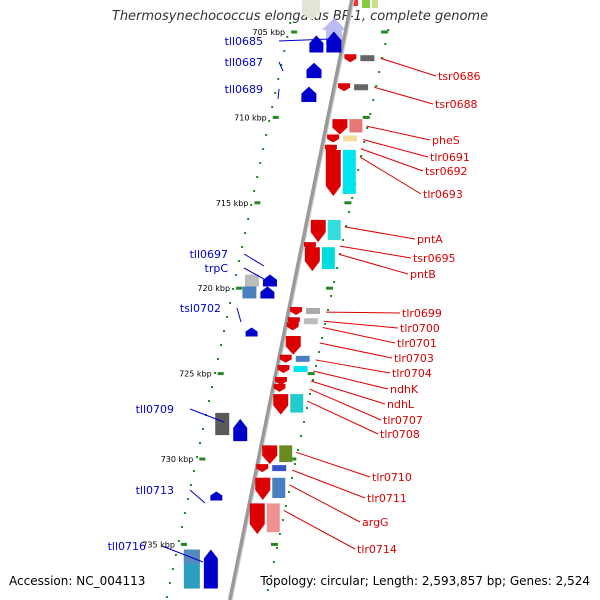 The height and width of the screenshot is (600, 600). I want to click on gene-tll0685, so click(334, 42).